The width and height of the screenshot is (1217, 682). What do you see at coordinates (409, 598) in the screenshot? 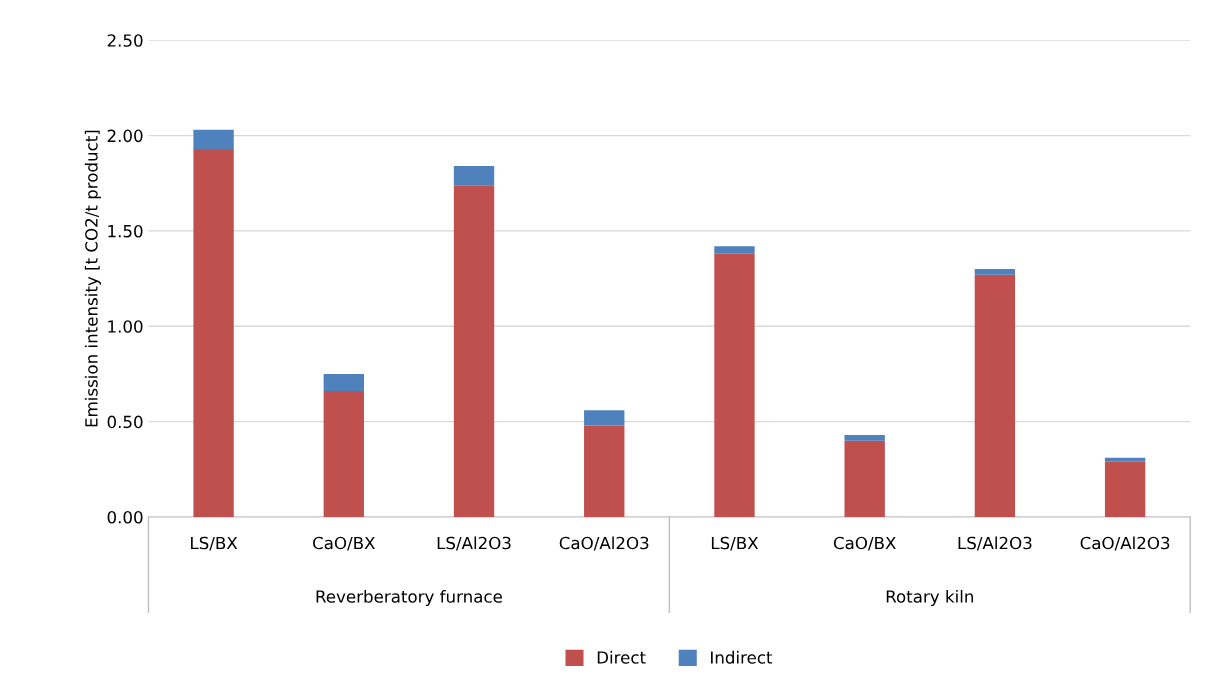
I see `text: Reverberatory furnace` at bounding box center [409, 598].